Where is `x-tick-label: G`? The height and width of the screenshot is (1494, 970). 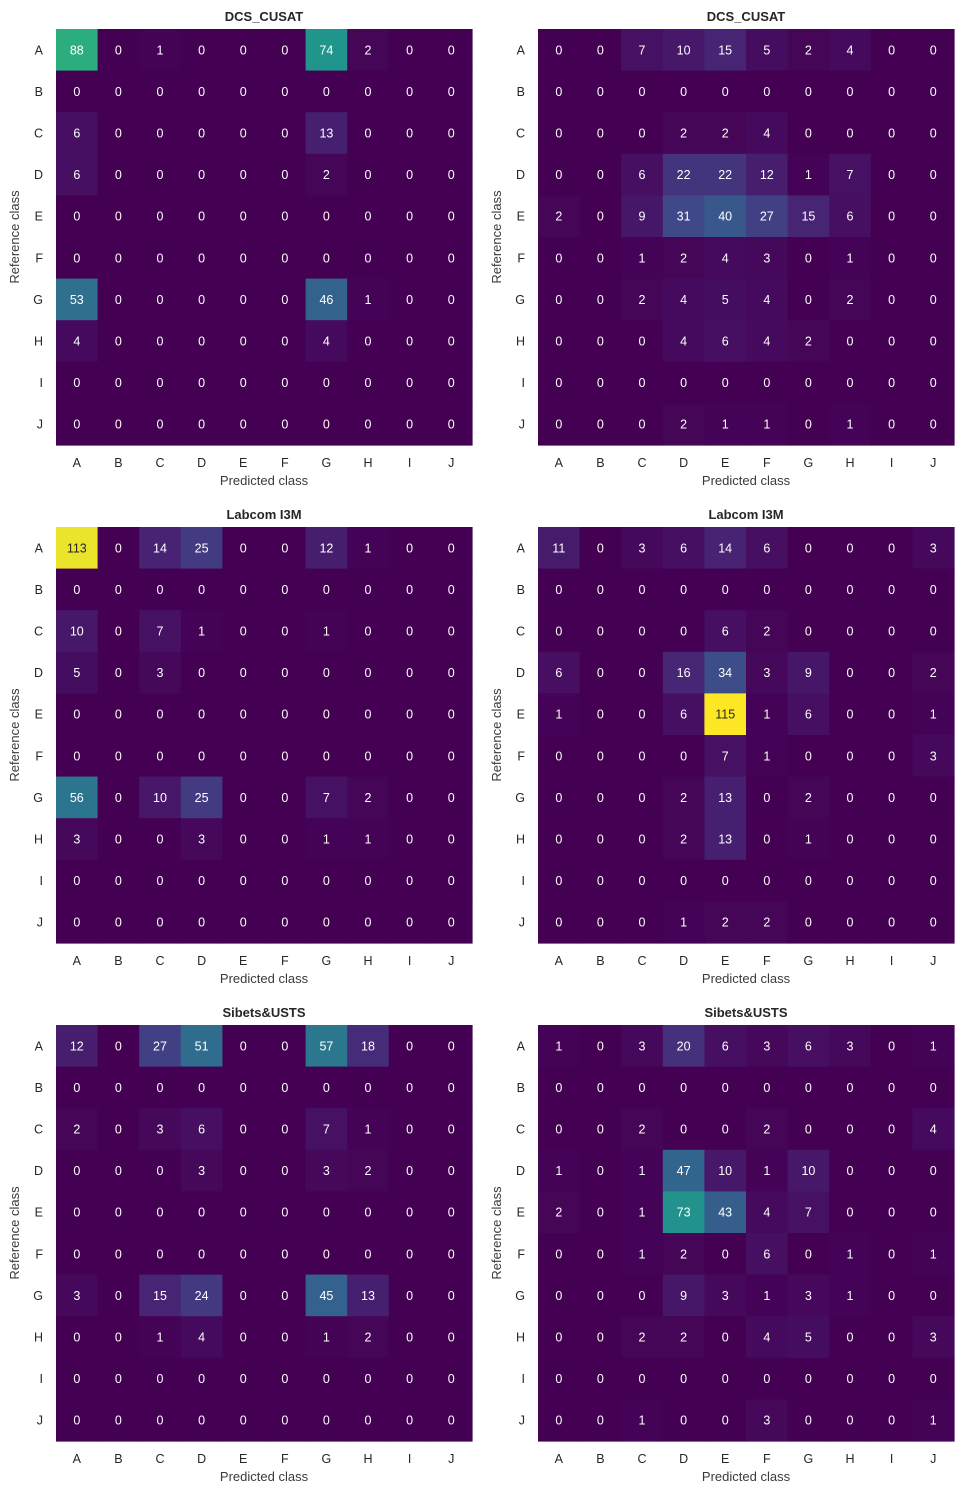 x-tick-label: G is located at coordinates (809, 1459).